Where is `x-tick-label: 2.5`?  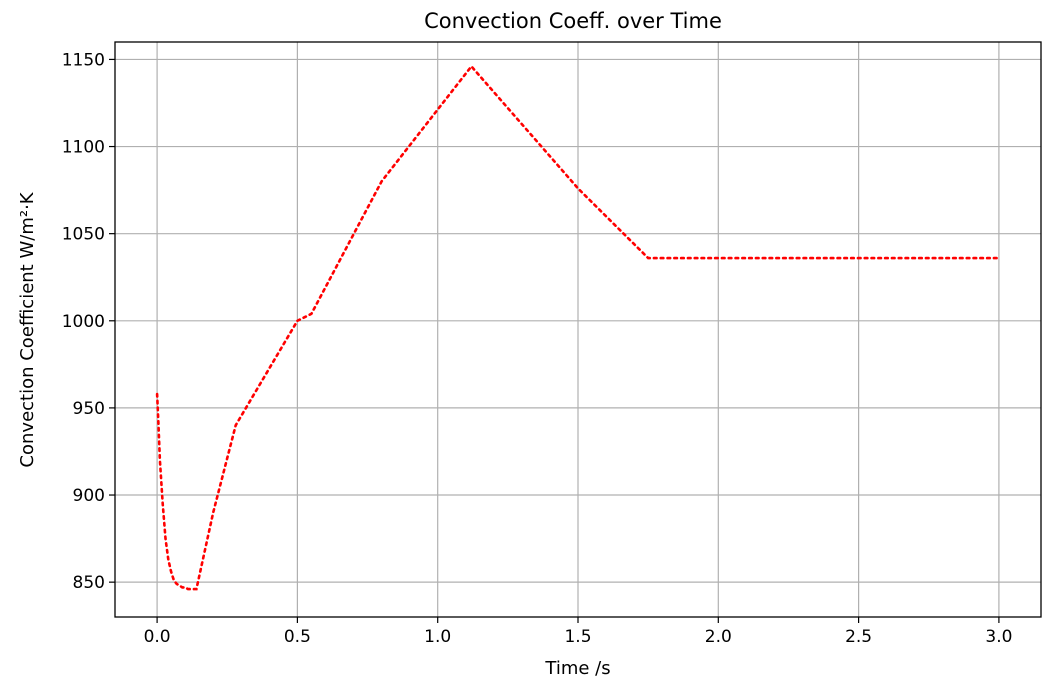 x-tick-label: 2.5 is located at coordinates (858, 637).